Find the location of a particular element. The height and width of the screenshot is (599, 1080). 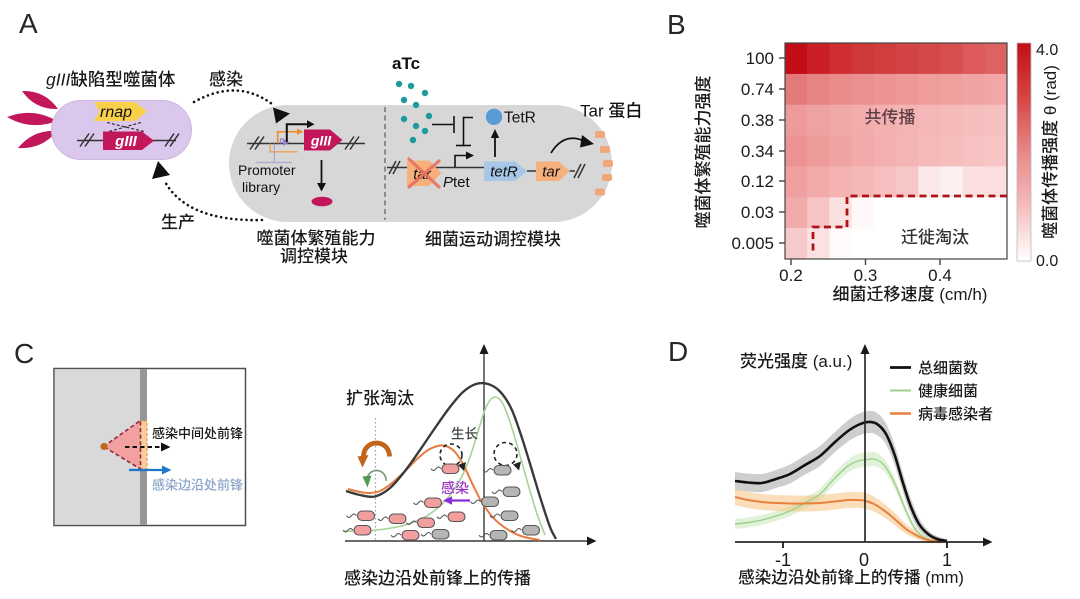

svg-text: tar is located at coordinates (551, 171).